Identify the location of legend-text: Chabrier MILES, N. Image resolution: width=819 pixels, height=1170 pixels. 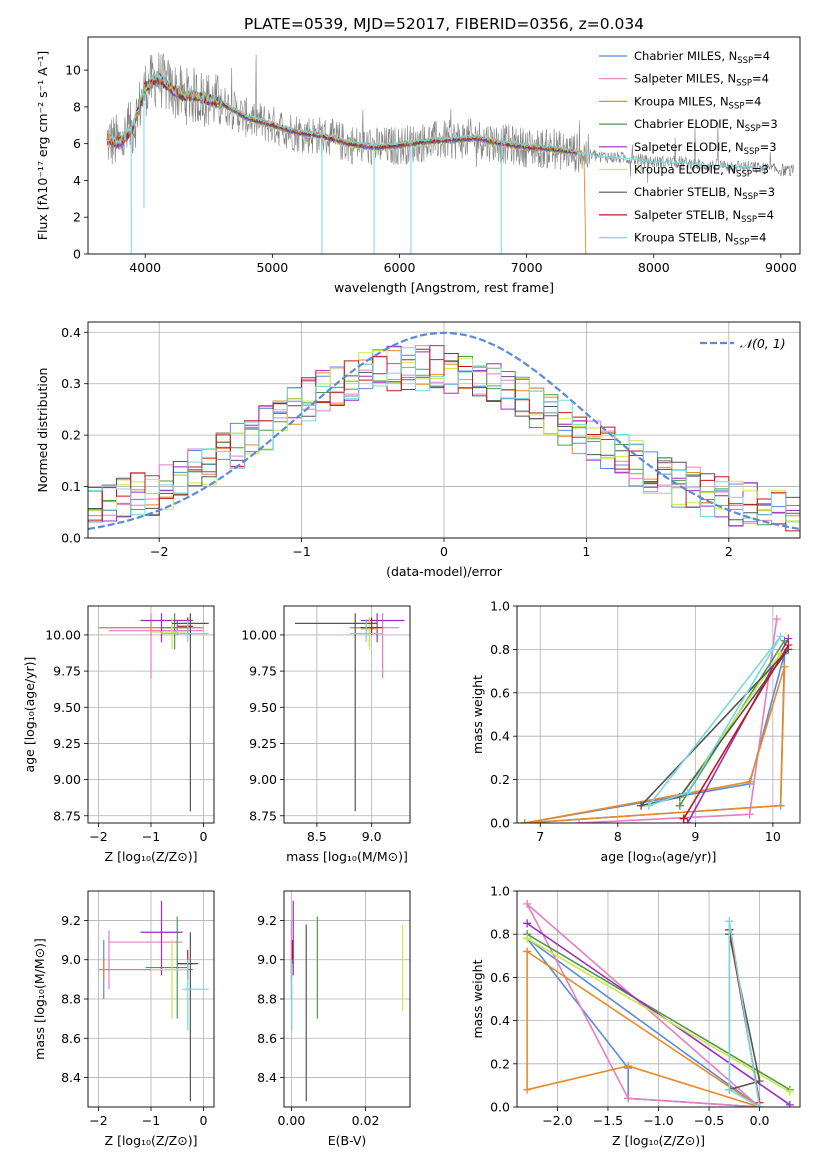
(685, 56).